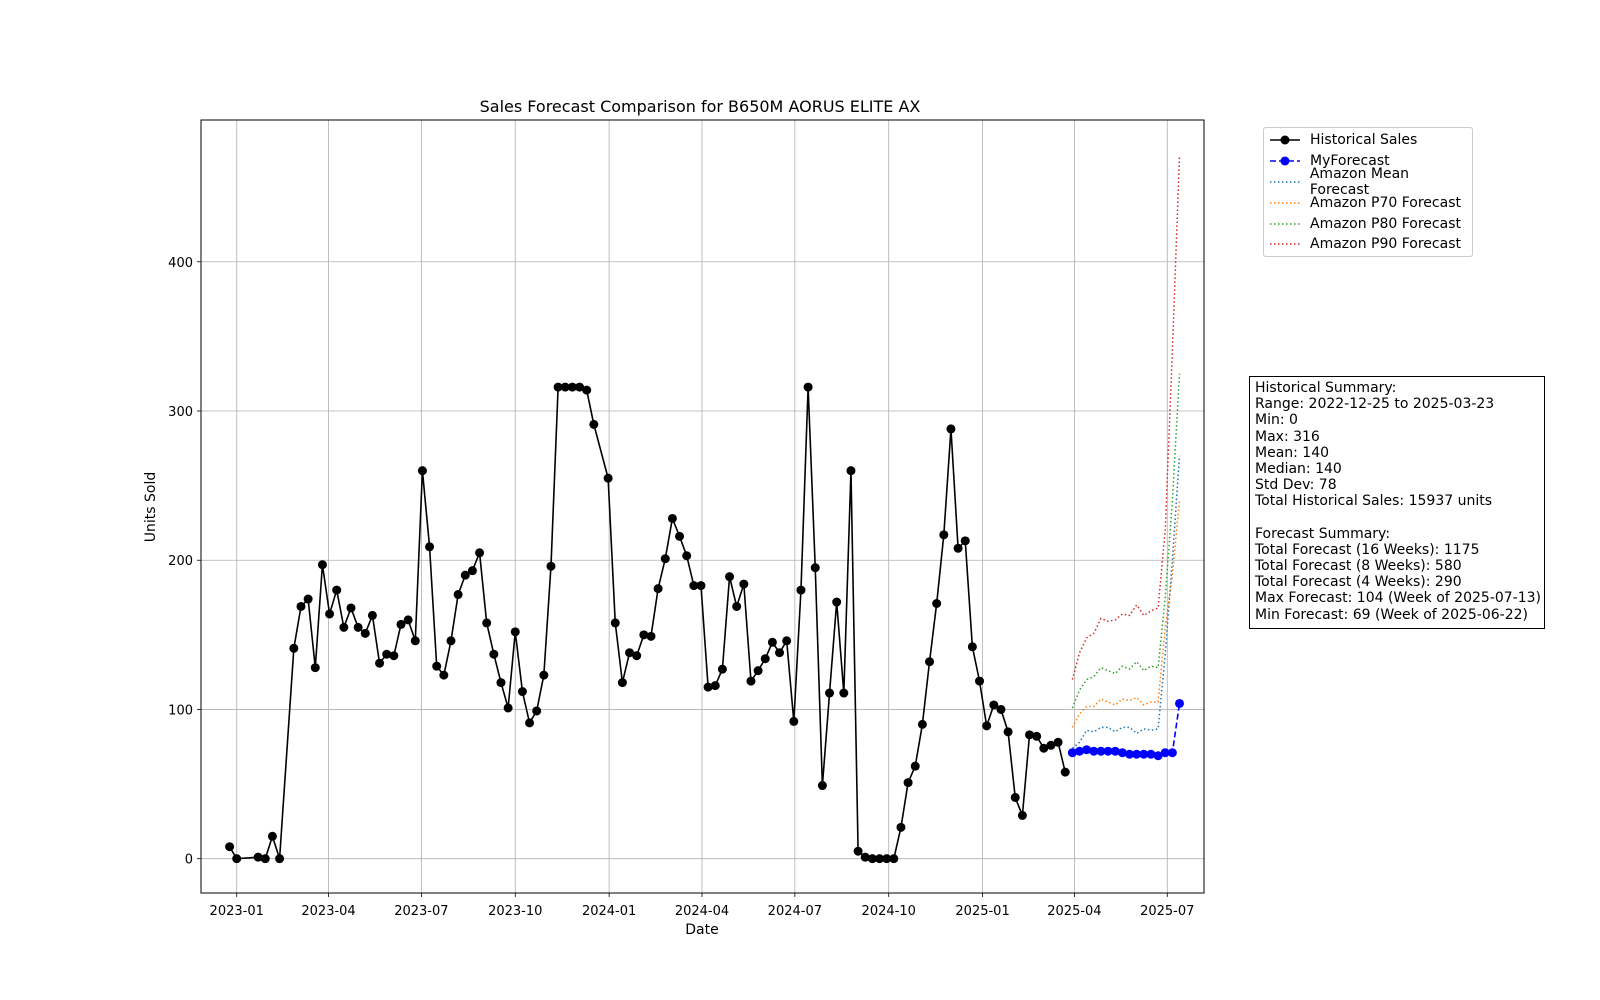 The height and width of the screenshot is (1000, 1600). I want to click on y-tick-label: 200, so click(180, 561).